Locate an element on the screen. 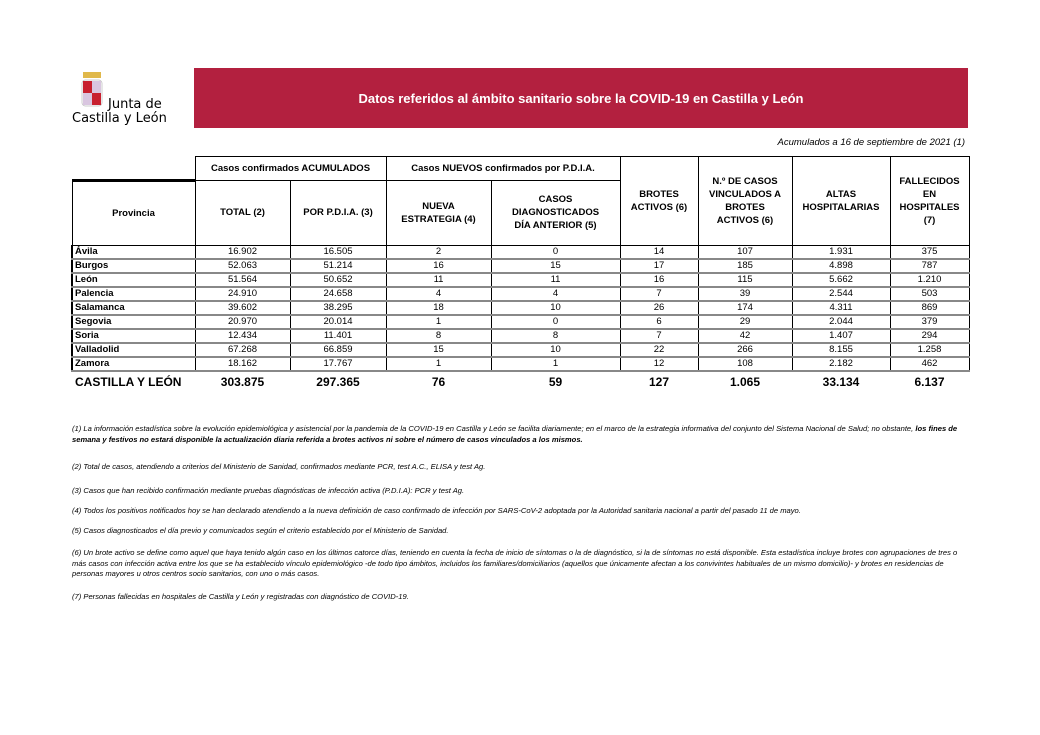 The image size is (1040, 735). table-cell: 1.210 is located at coordinates (929, 280).